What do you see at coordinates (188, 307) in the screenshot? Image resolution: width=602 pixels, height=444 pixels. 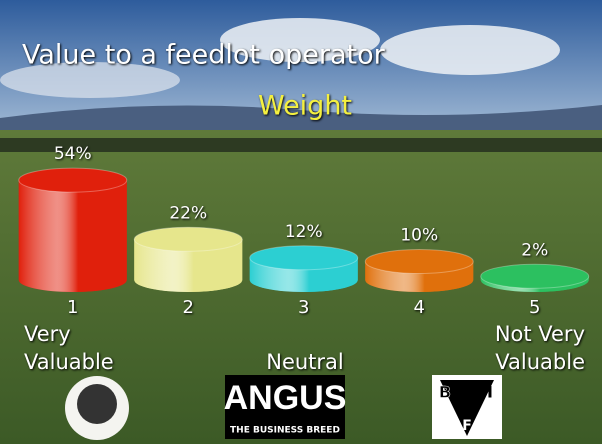 I see `x-tick-label: 2` at bounding box center [188, 307].